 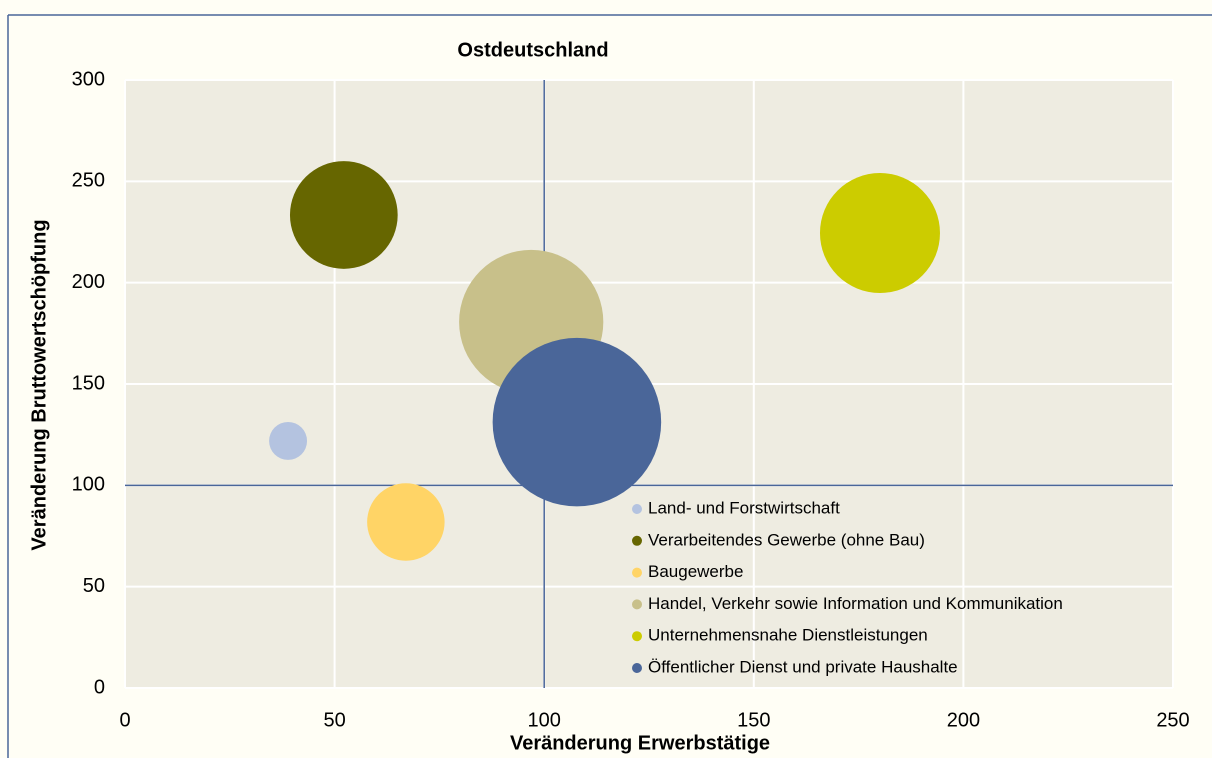 I want to click on x-tick-label: 50, so click(x=334, y=720).